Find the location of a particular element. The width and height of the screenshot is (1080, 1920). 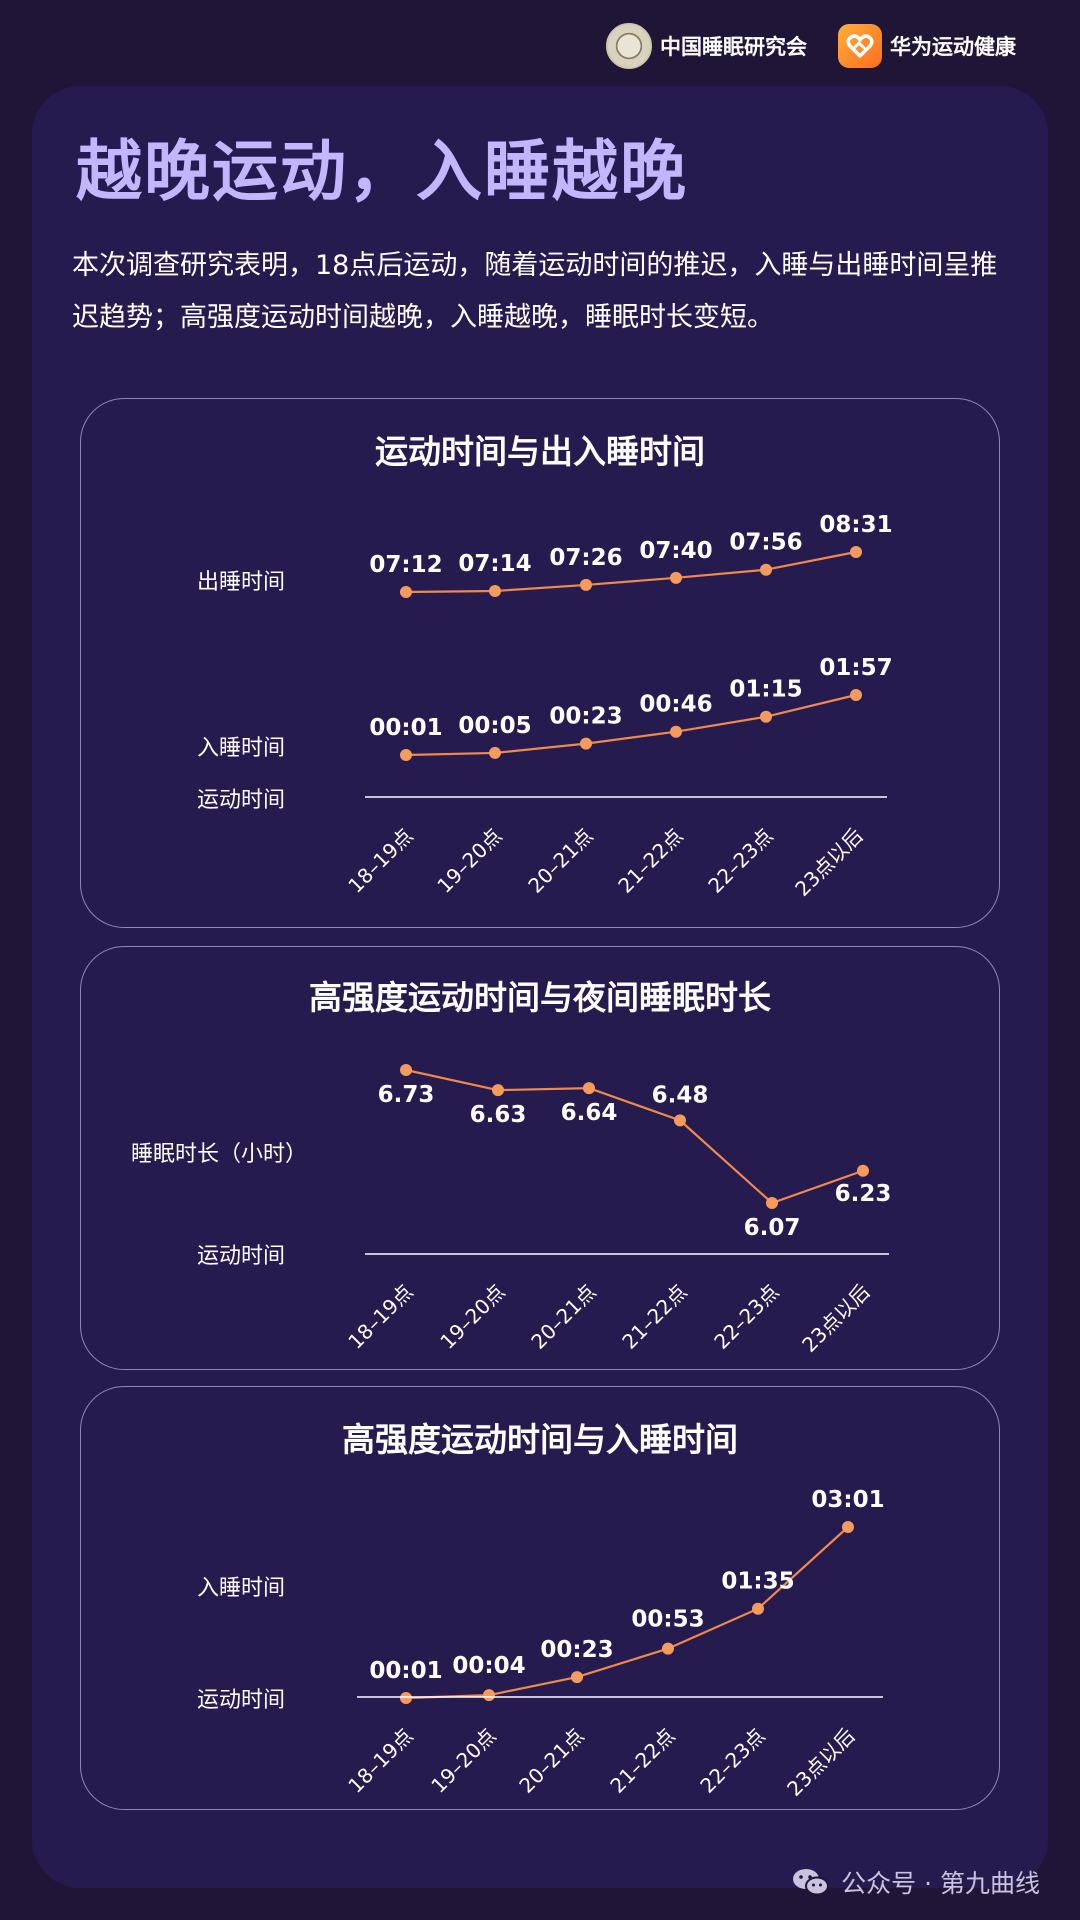

high-intensity-series-label-4: 01:35 is located at coordinates (757, 1582).